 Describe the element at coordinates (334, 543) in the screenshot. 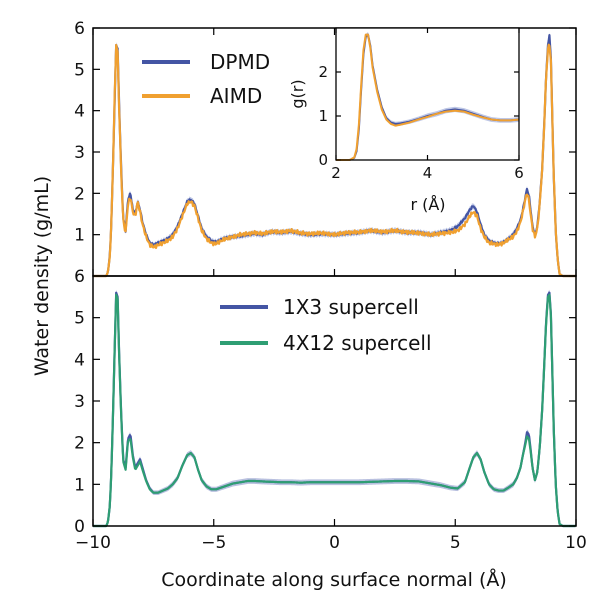

I see `x-tick-label: 0` at that location.